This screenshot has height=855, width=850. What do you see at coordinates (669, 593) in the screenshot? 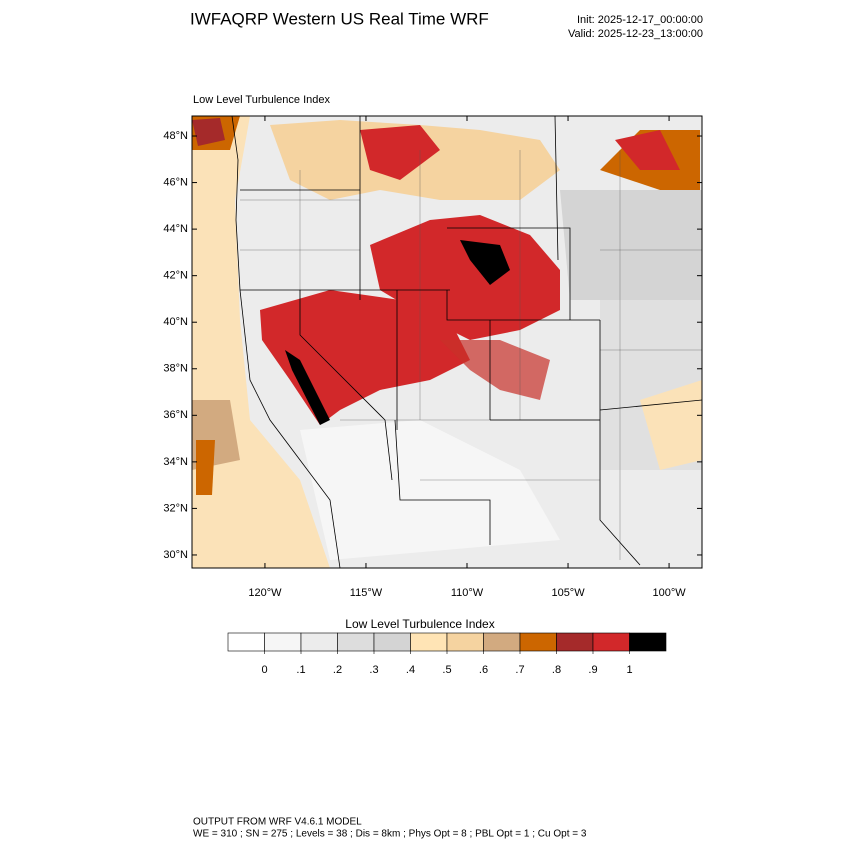
I see `x-tick-label: 100°W` at bounding box center [669, 593].